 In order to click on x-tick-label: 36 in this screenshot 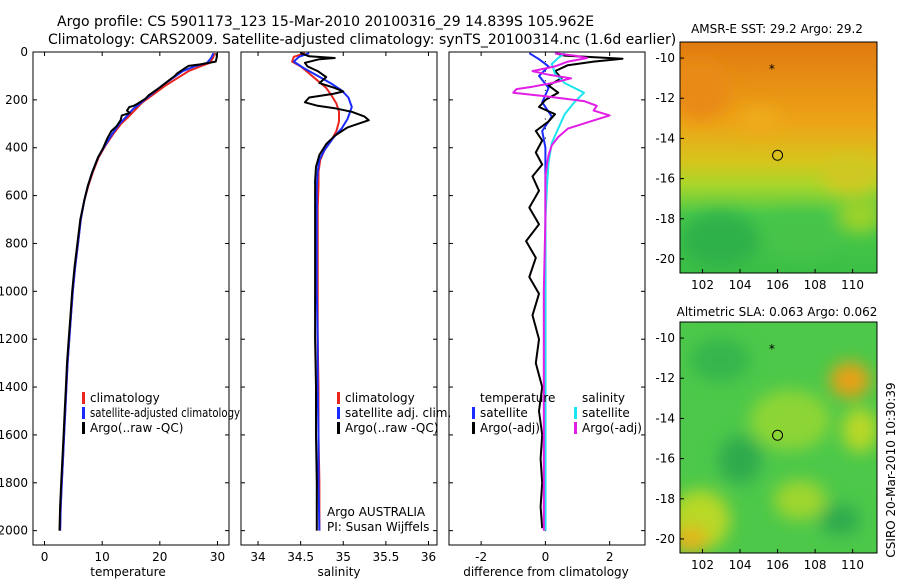, I will do `click(428, 557)`.